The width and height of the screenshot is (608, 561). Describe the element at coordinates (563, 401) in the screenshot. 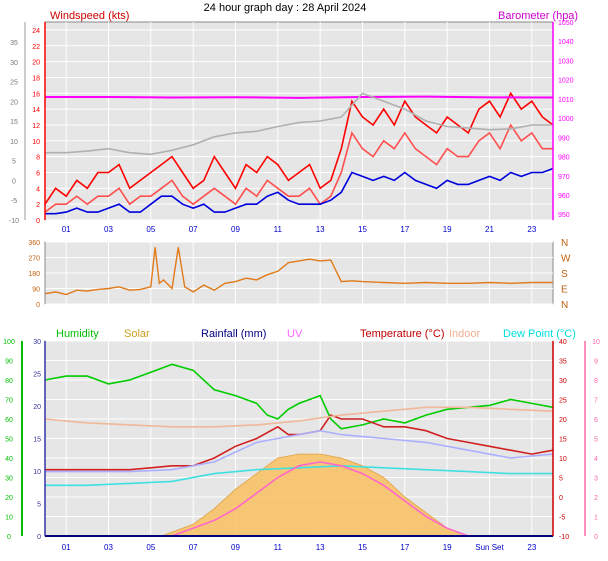

I see `panel3-temp-tick: 25` at that location.